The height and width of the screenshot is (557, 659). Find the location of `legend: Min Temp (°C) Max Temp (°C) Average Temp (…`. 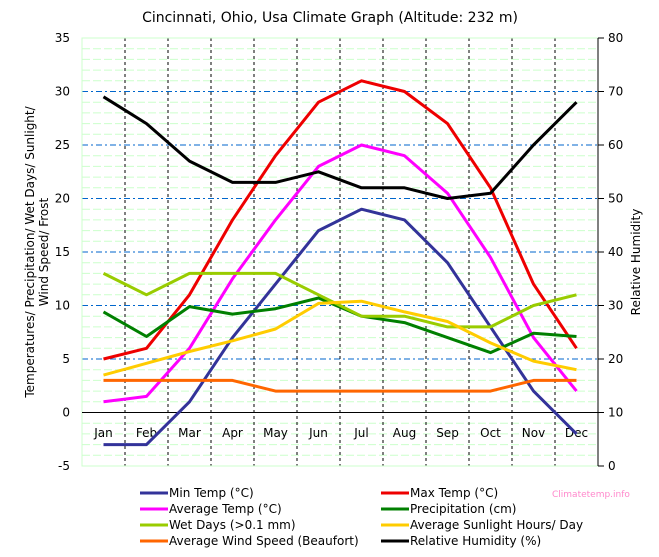

legend: Min Temp (°C) Max Temp (°C) Average Temp (… is located at coordinates (361, 517).